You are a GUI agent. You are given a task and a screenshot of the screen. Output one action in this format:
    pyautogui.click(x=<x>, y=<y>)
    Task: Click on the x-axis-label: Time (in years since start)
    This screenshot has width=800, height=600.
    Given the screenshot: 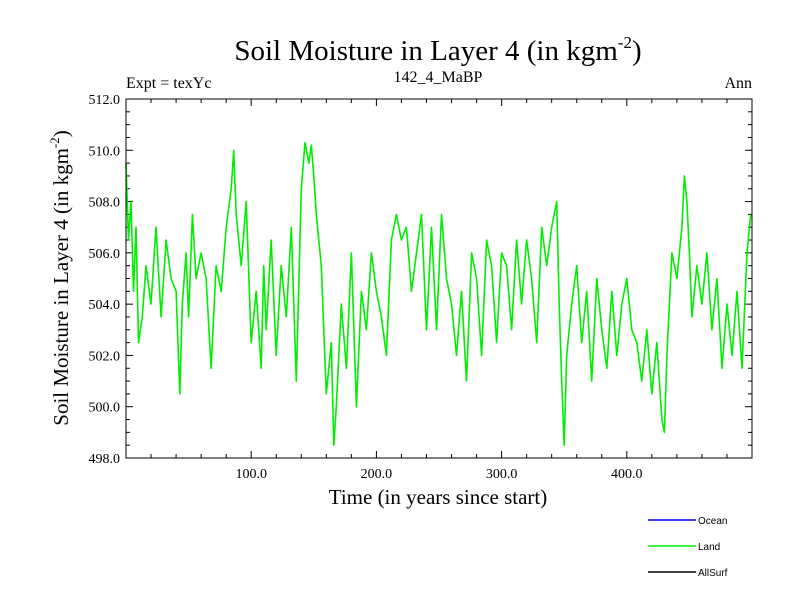 What is the action you would take?
    pyautogui.click(x=438, y=497)
    